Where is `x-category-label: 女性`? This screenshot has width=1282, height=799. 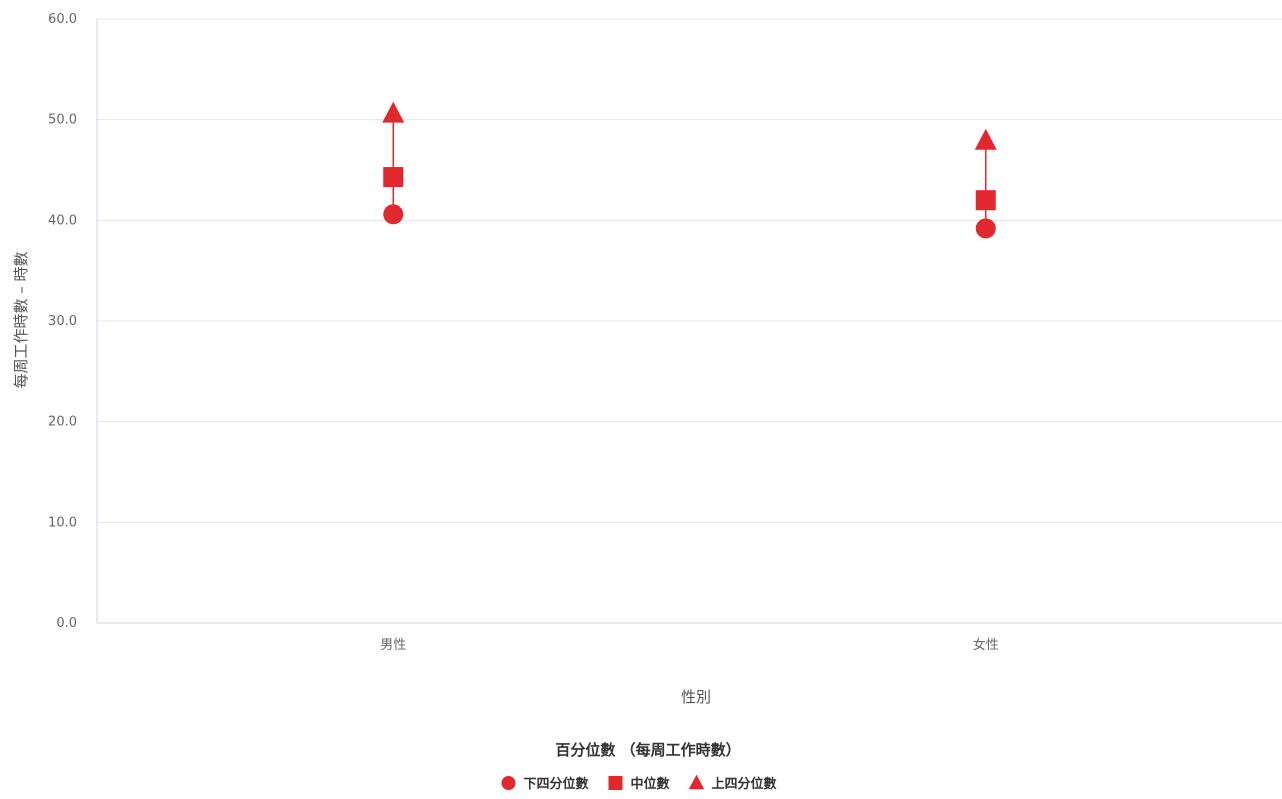 x-category-label: 女性 is located at coordinates (986, 645).